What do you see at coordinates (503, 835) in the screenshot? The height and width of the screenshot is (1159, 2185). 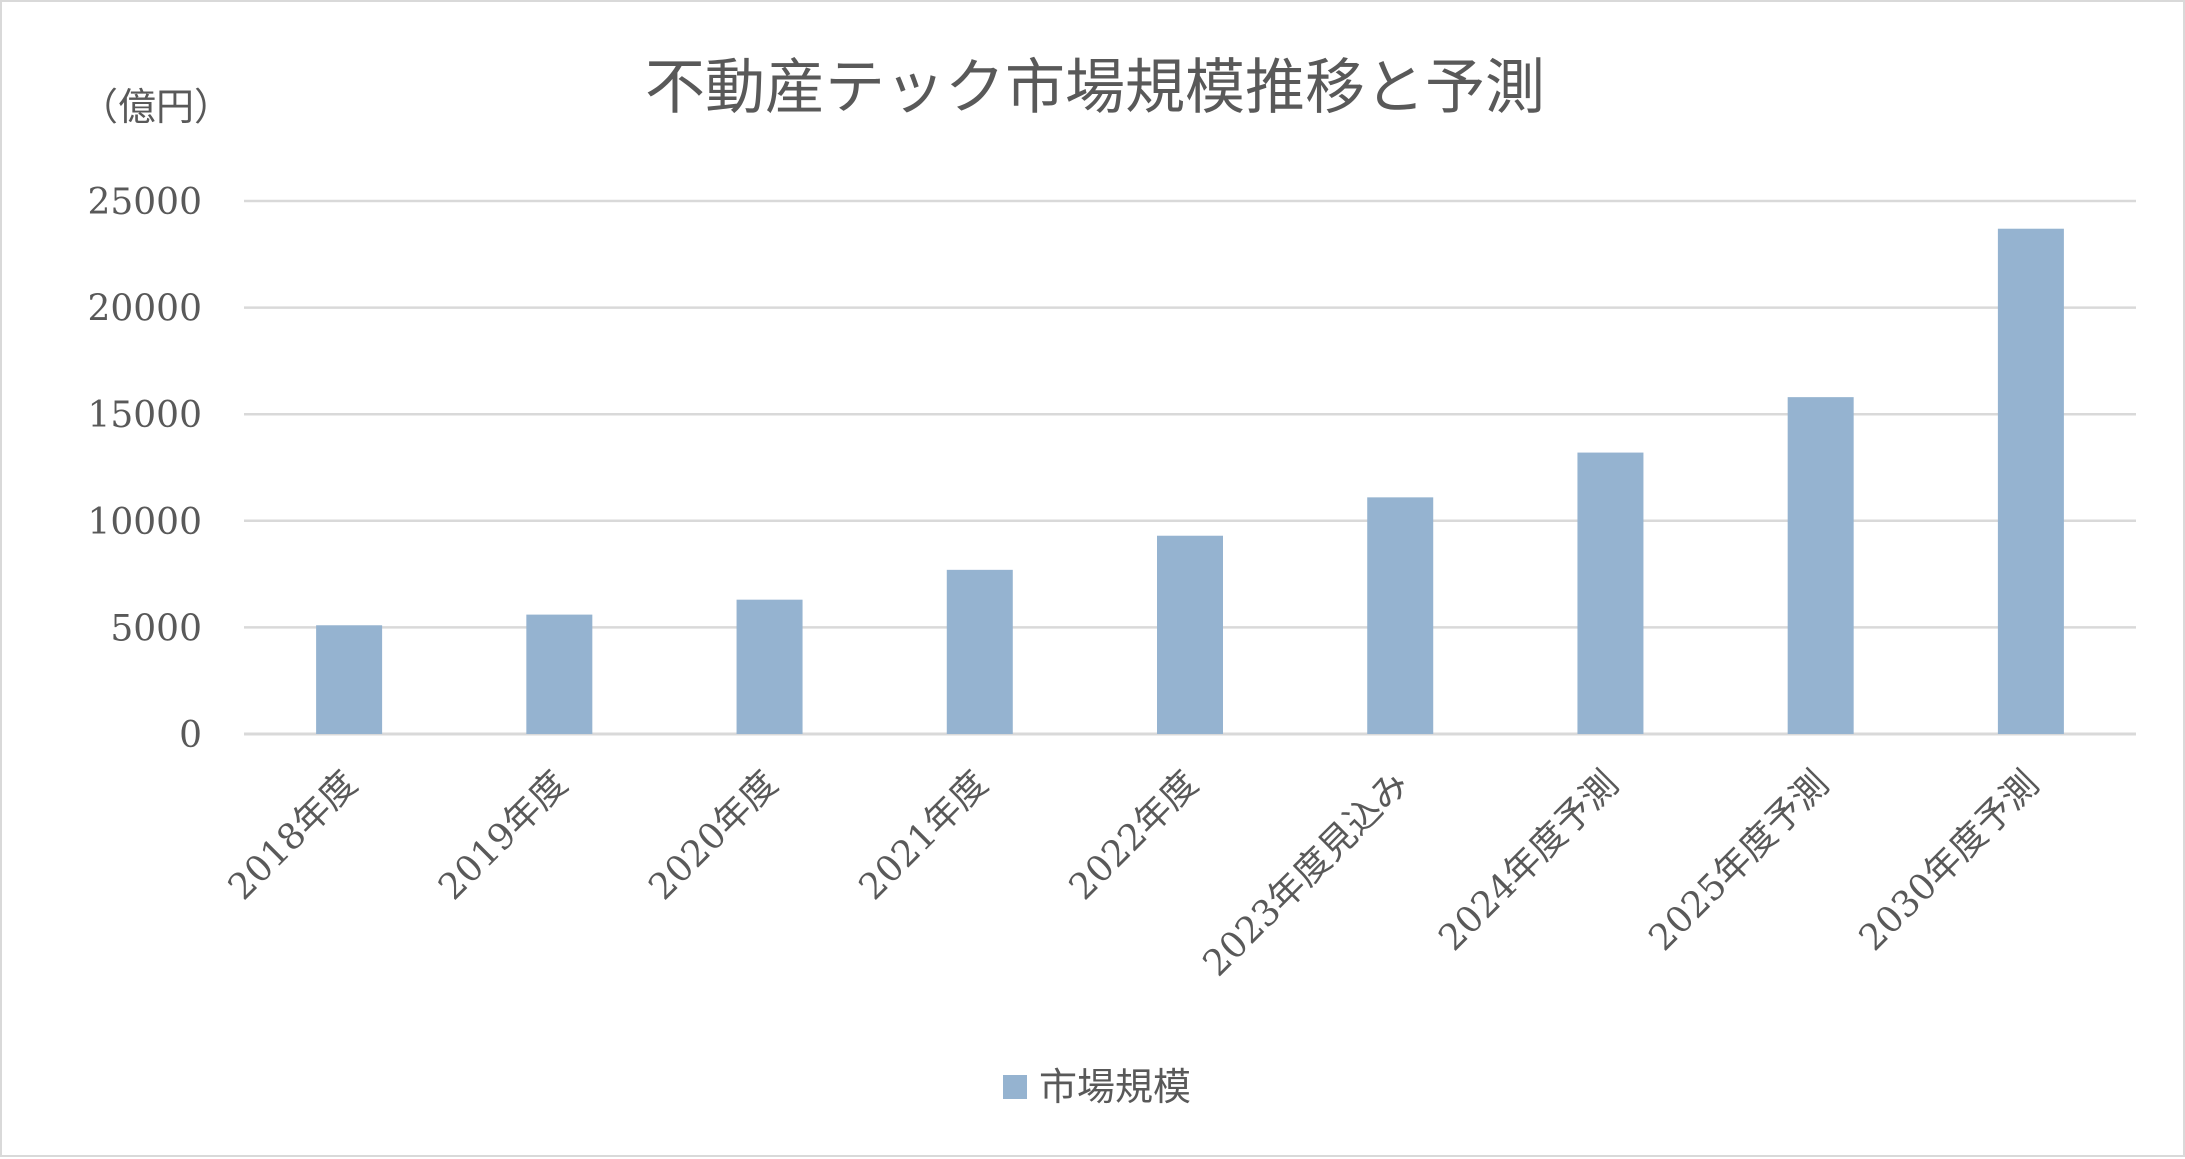 I see `x-tick-label: 2019年度` at bounding box center [503, 835].